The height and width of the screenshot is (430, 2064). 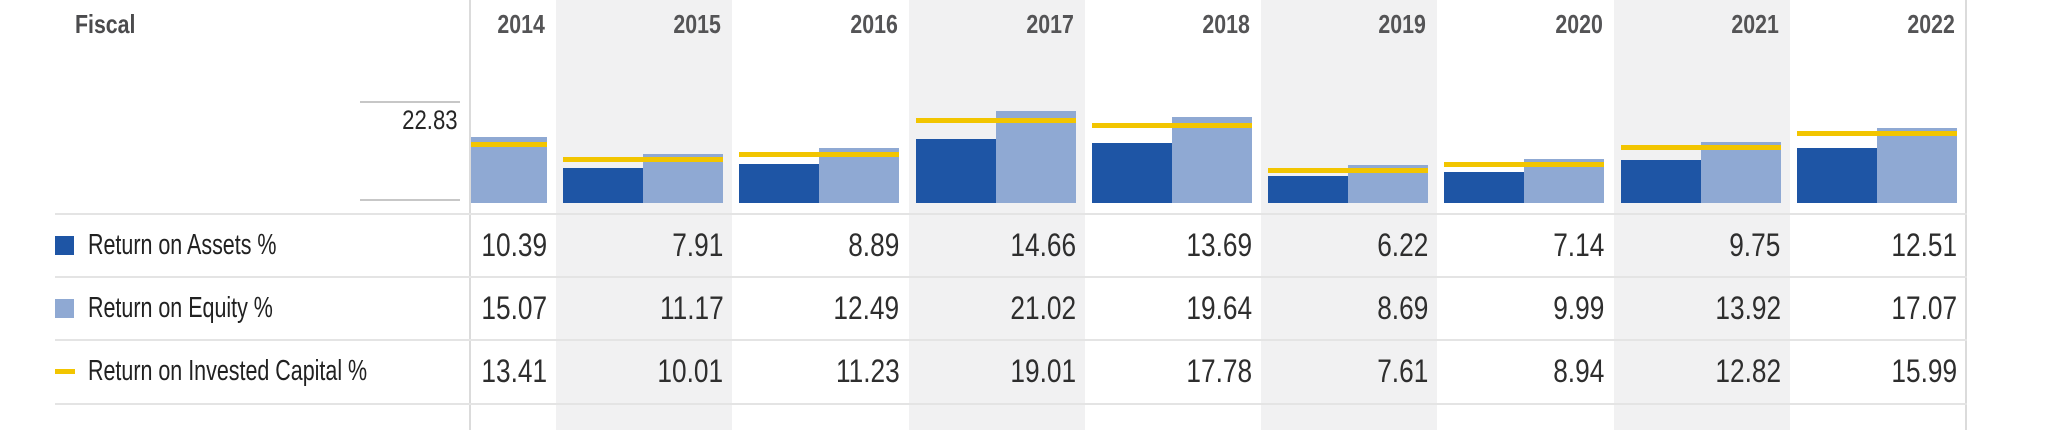 What do you see at coordinates (521, 24) in the screenshot?
I see `year-header-label: 2014` at bounding box center [521, 24].